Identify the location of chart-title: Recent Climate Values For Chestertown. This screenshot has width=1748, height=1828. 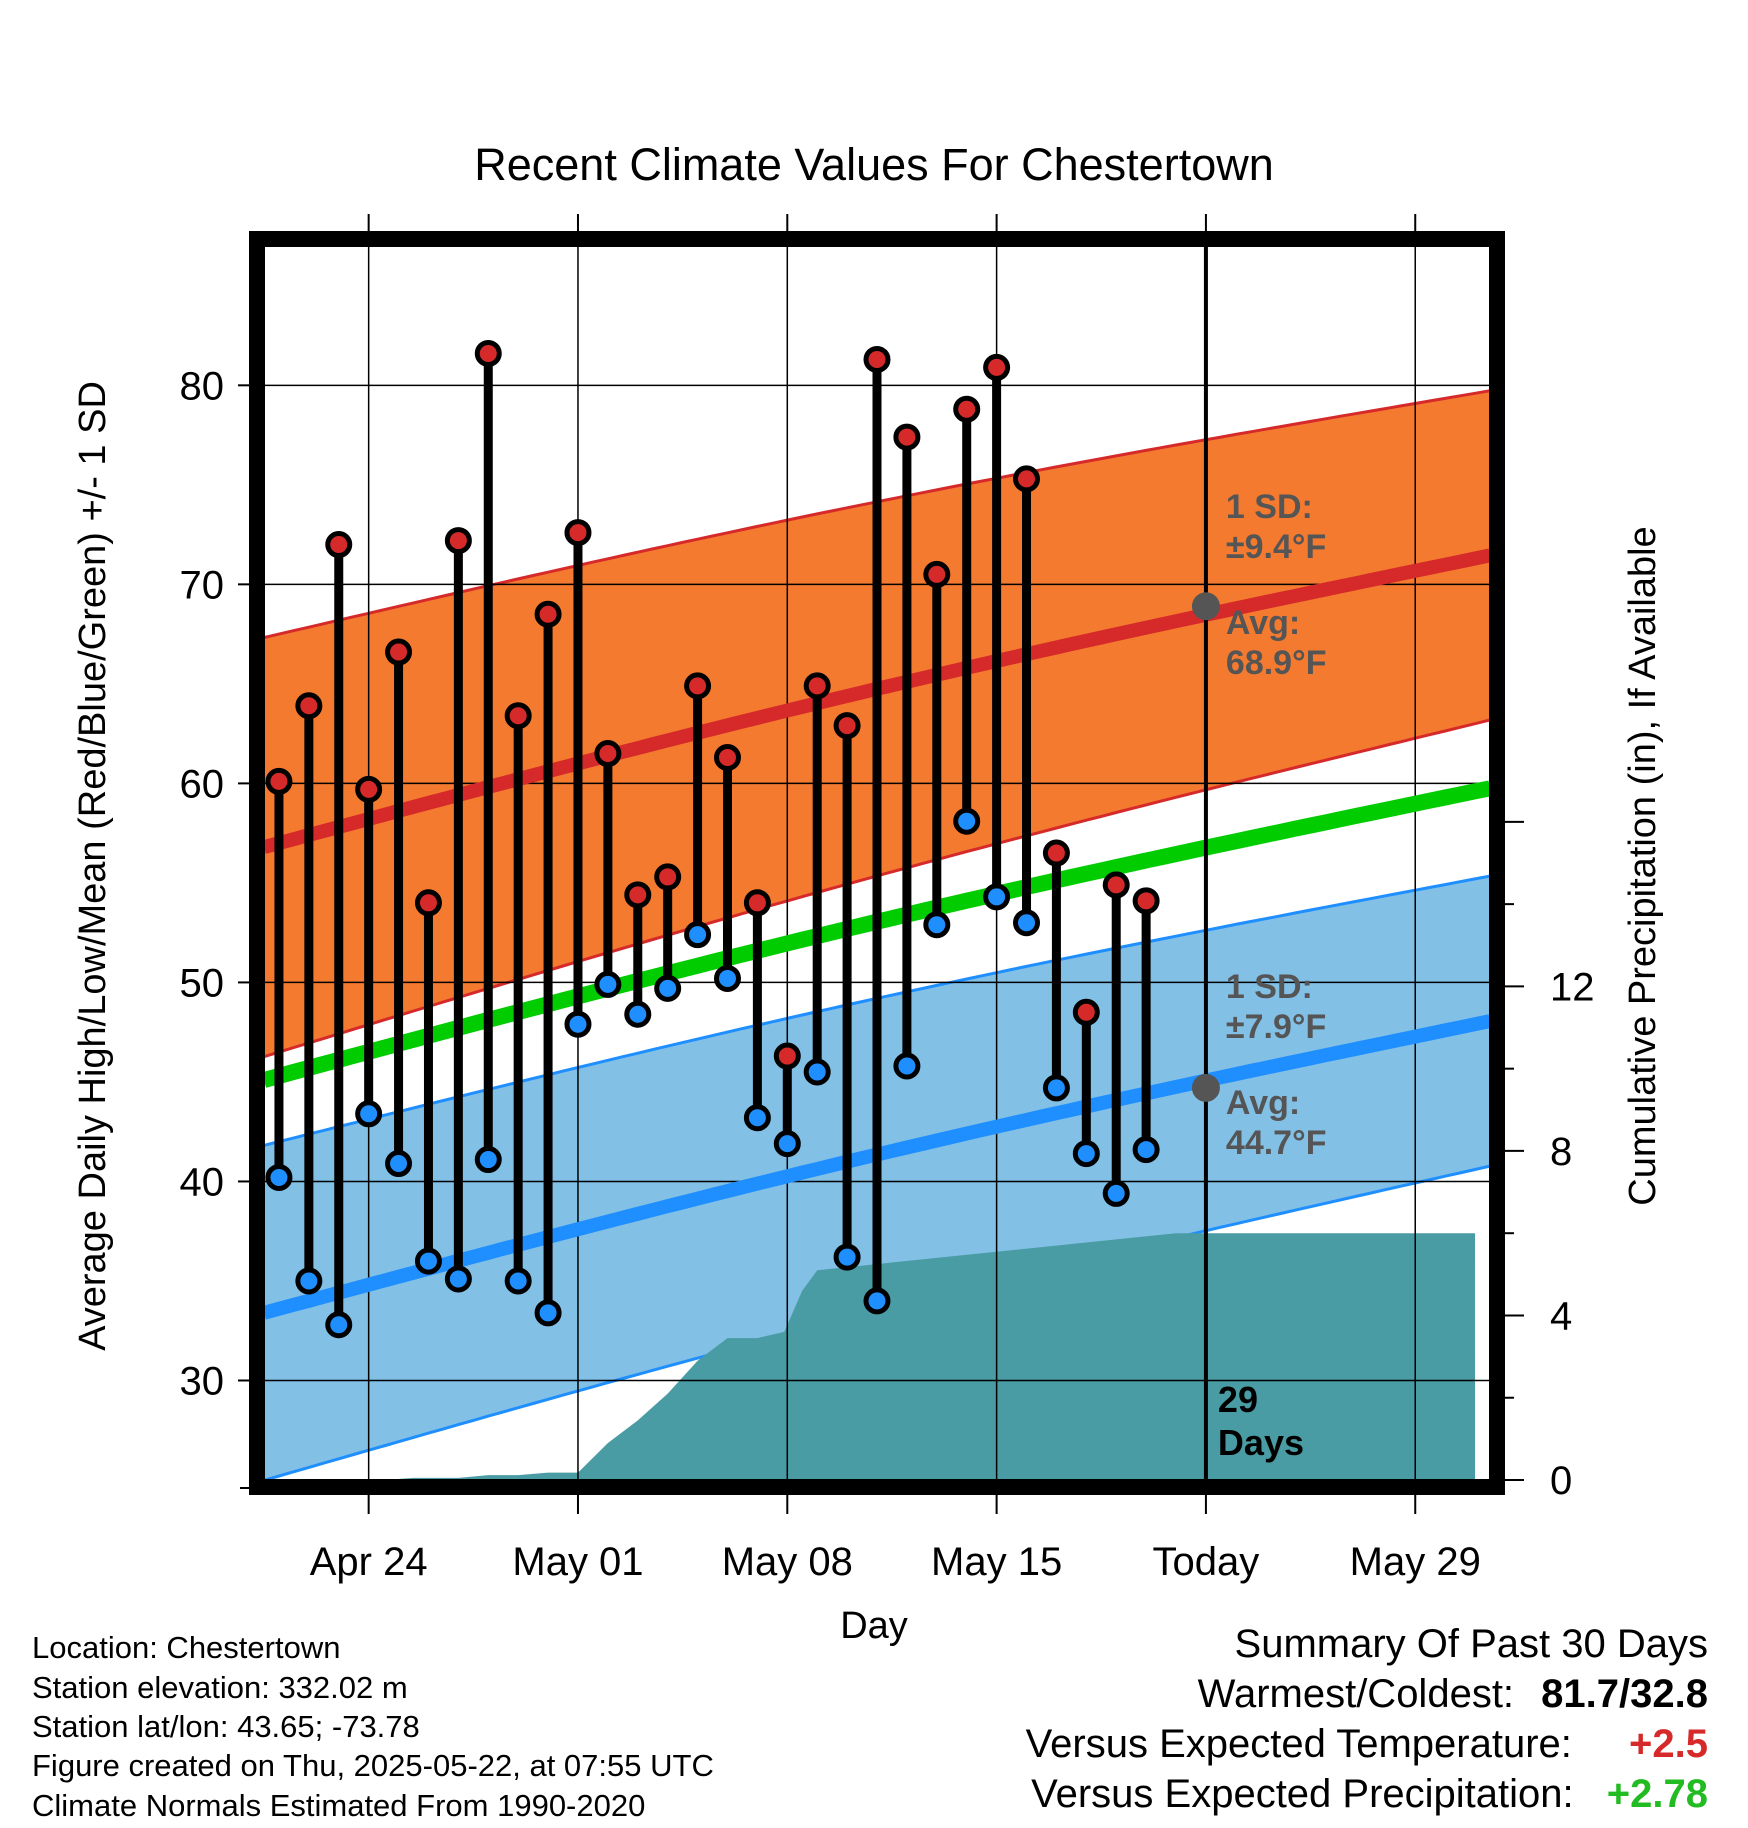
(874, 164).